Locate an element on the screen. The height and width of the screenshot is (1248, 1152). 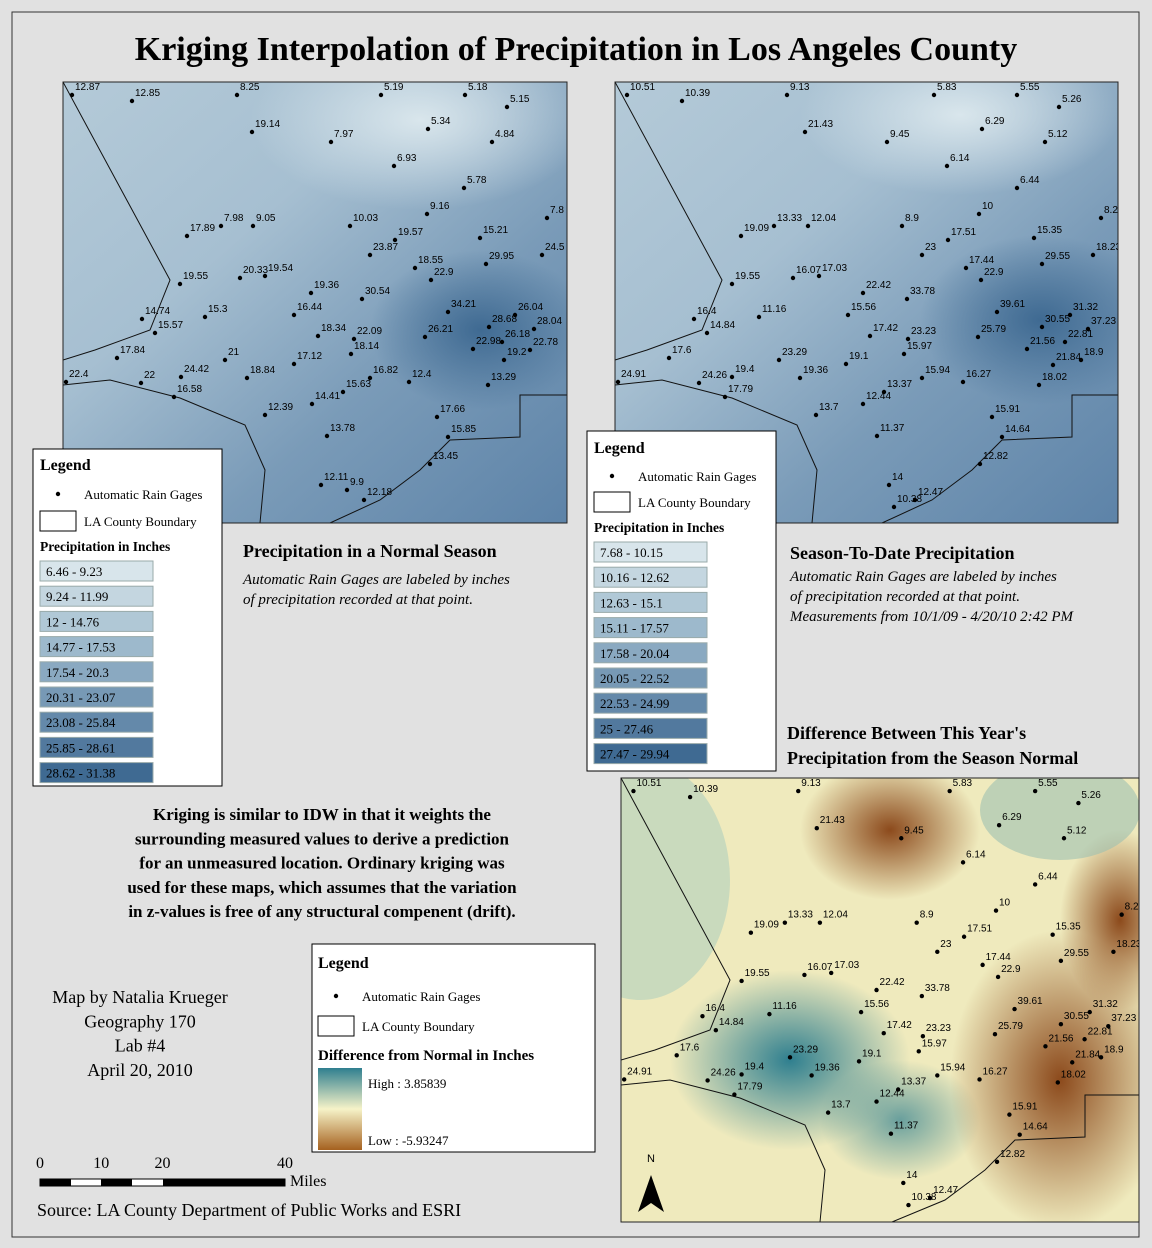
gauge-label: 12.47 is located at coordinates (945, 1190).